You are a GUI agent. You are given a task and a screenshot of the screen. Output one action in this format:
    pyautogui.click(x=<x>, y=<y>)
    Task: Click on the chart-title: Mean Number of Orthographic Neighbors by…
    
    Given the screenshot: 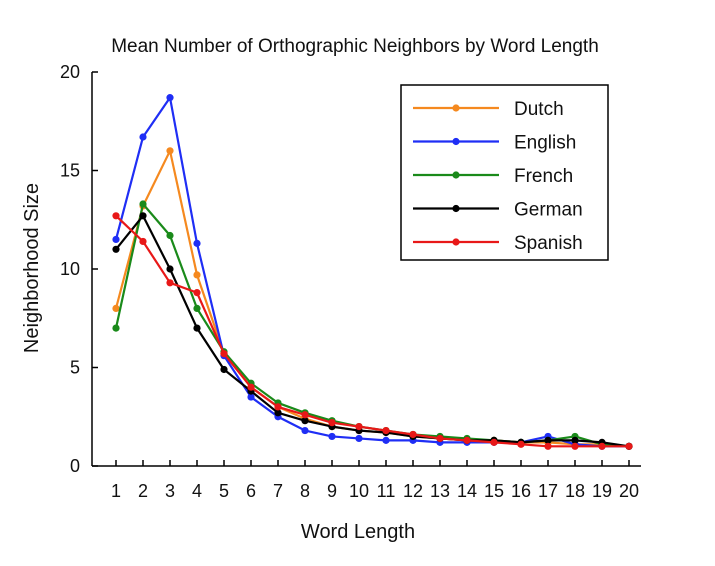 What is the action you would take?
    pyautogui.click(x=355, y=46)
    